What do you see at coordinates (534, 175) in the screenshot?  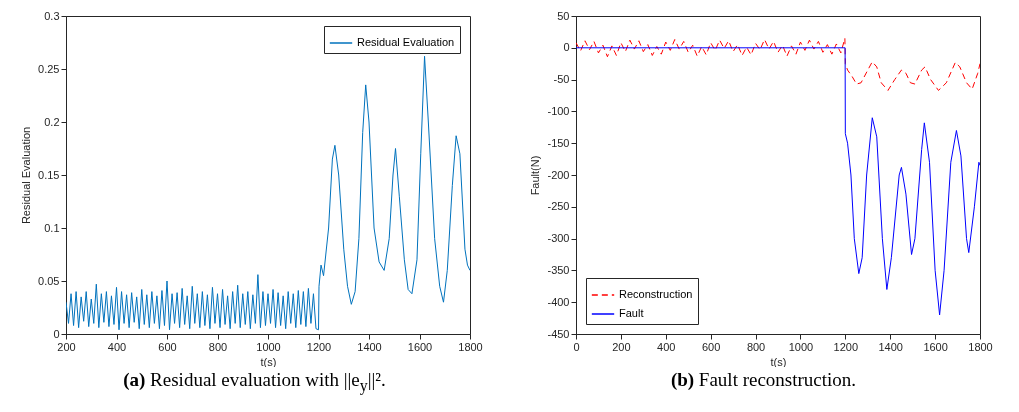 I see `y-axis-title: Fault(N)` at bounding box center [534, 175].